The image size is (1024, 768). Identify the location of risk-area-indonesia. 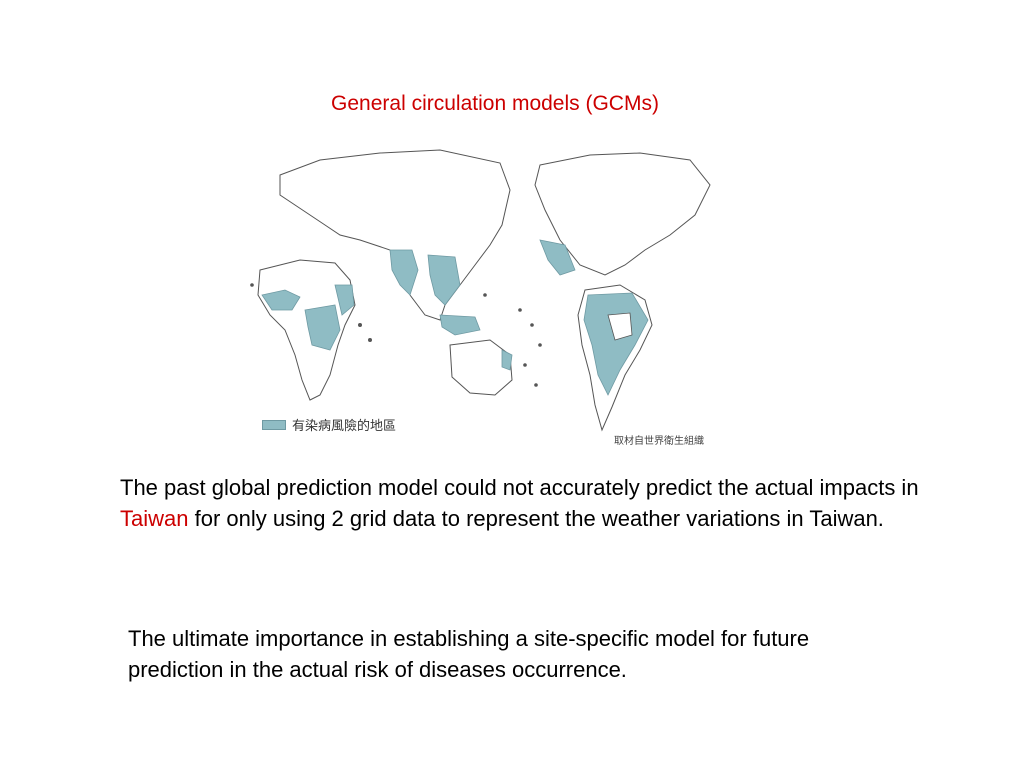
(460, 325).